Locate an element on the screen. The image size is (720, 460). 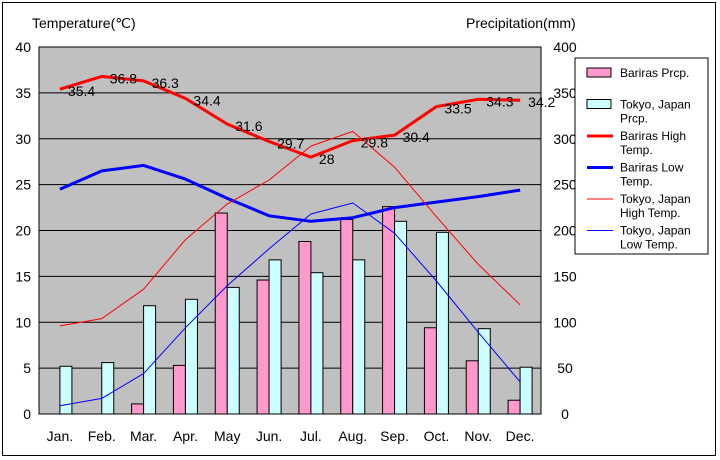
y-left-tick-label: 25 is located at coordinates (23, 185).